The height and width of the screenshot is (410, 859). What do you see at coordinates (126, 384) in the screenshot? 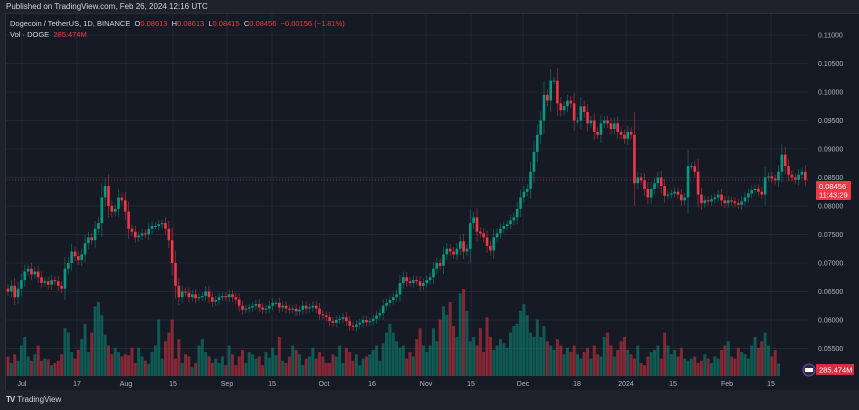
I see `time-tick-label: Aug` at bounding box center [126, 384].